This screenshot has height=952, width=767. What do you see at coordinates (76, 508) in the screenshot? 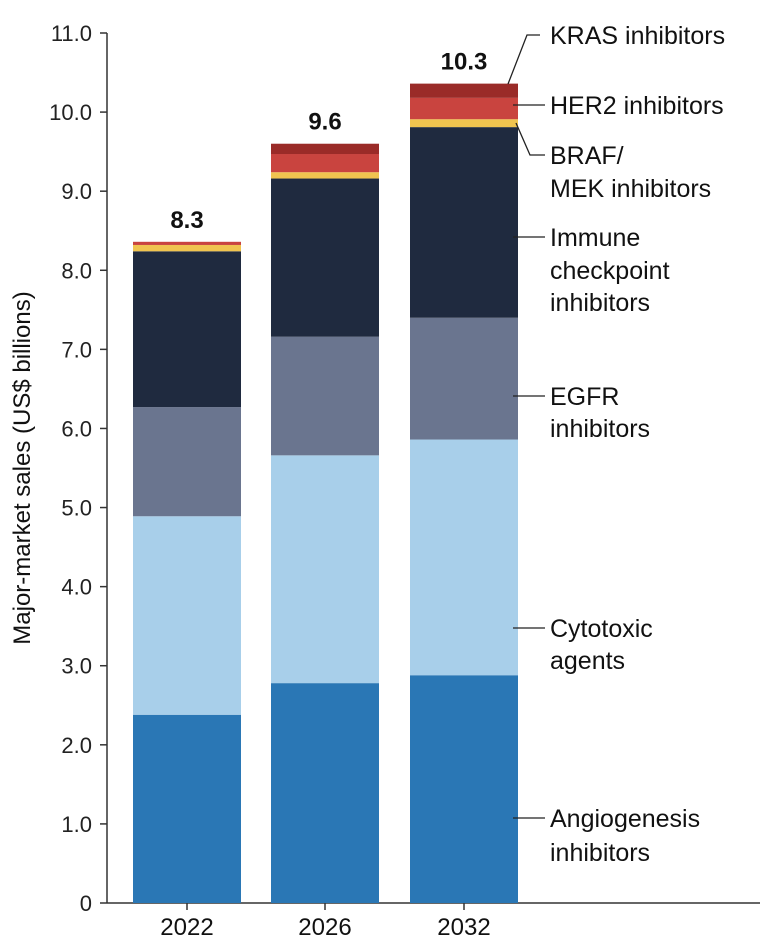
I see `y-tick-label: 5.0` at bounding box center [76, 508].